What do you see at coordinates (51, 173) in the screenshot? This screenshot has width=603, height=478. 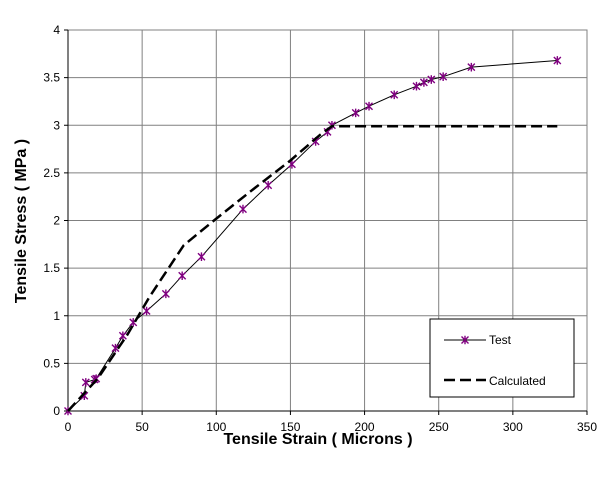 I see `y-tick-label: 2.5` at bounding box center [51, 173].